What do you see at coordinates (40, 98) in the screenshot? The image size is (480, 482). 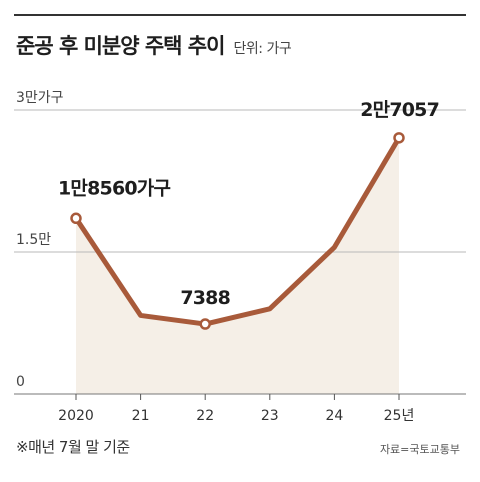 I see `y-tick-label: 3만가구` at bounding box center [40, 98].